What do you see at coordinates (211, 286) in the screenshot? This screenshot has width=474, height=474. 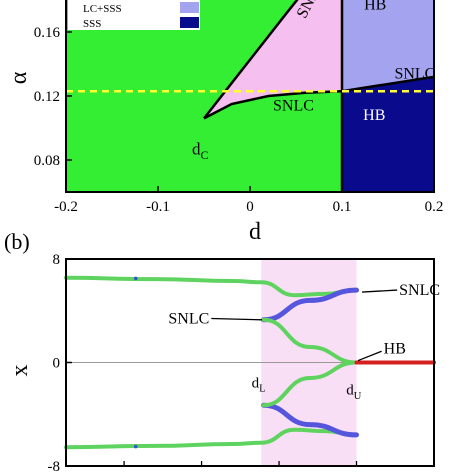 I see `series-stable-upper` at bounding box center [211, 286].